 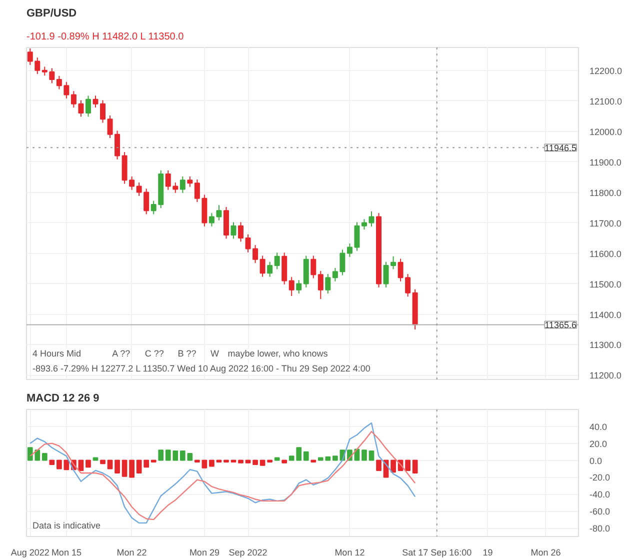 I want to click on annotation: maybe lower, who knows, so click(x=278, y=353).